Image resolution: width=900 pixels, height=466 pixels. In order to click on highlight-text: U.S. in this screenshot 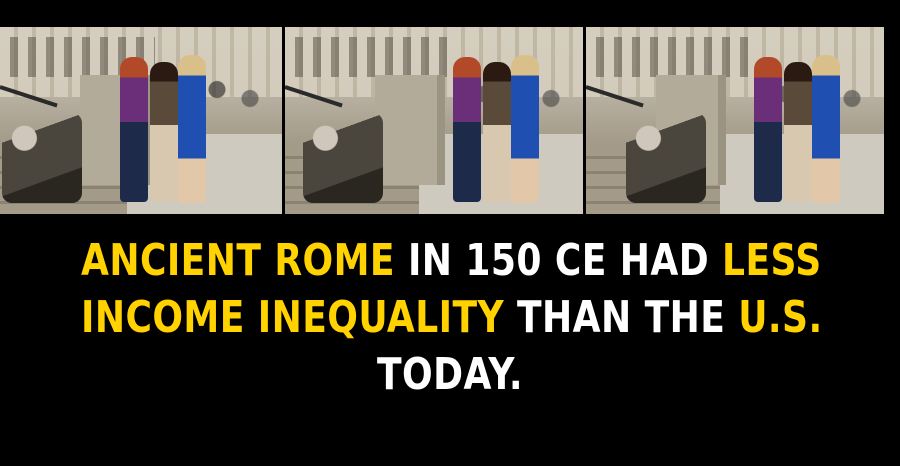, I will do `click(780, 317)`.